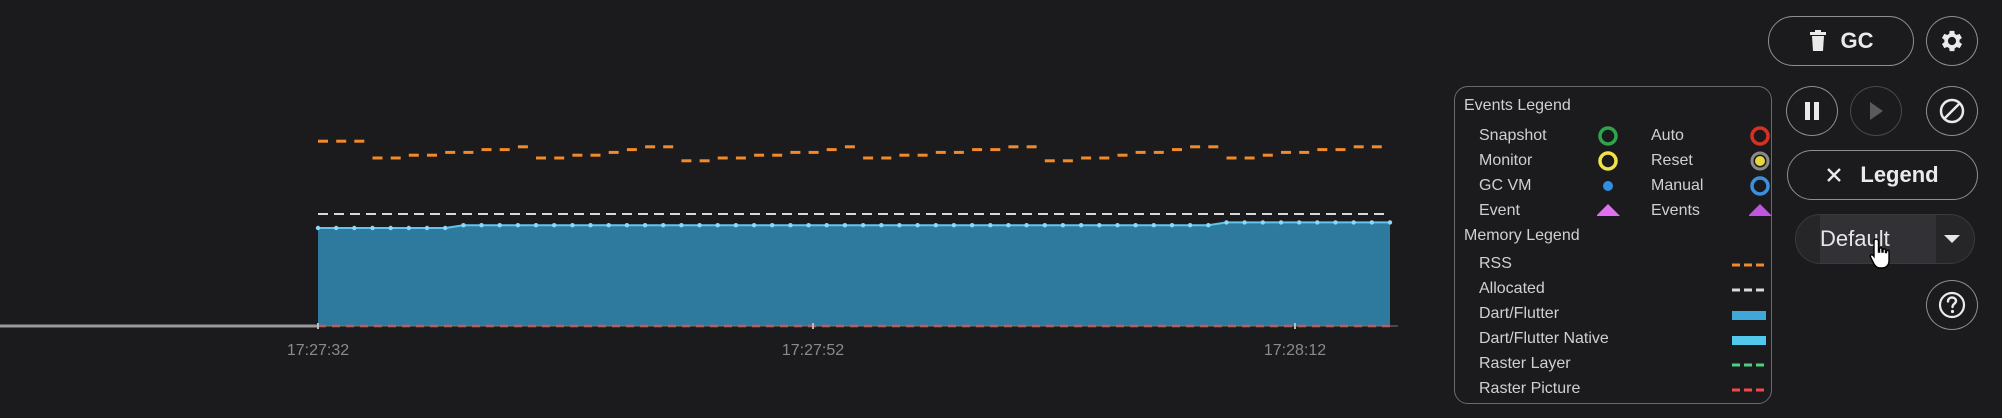 The image size is (2002, 418). Describe the element at coordinates (1506, 160) in the screenshot. I see `event-legend-label: Monitor` at that location.